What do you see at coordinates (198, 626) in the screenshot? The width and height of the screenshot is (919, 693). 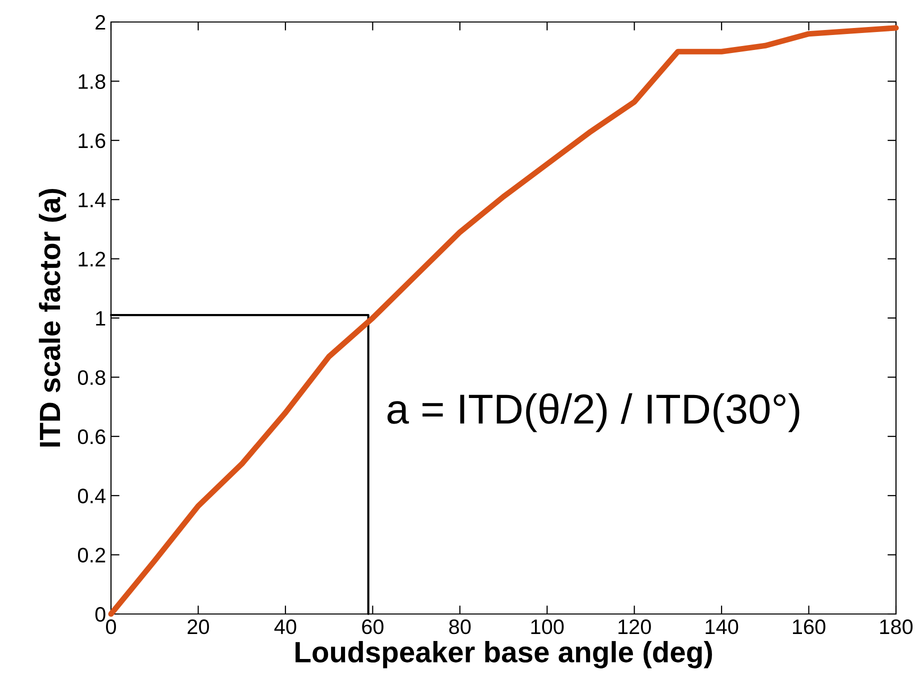 I see `x-tick-label: 20` at bounding box center [198, 626].